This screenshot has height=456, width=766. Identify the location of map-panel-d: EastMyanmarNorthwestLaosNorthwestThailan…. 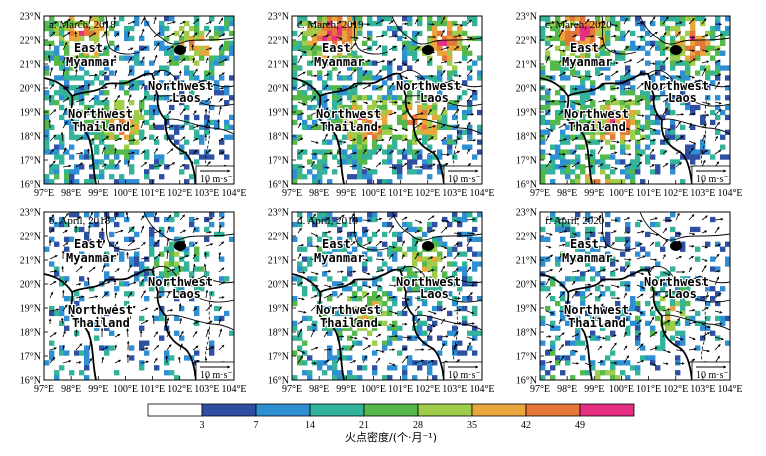
(381, 302).